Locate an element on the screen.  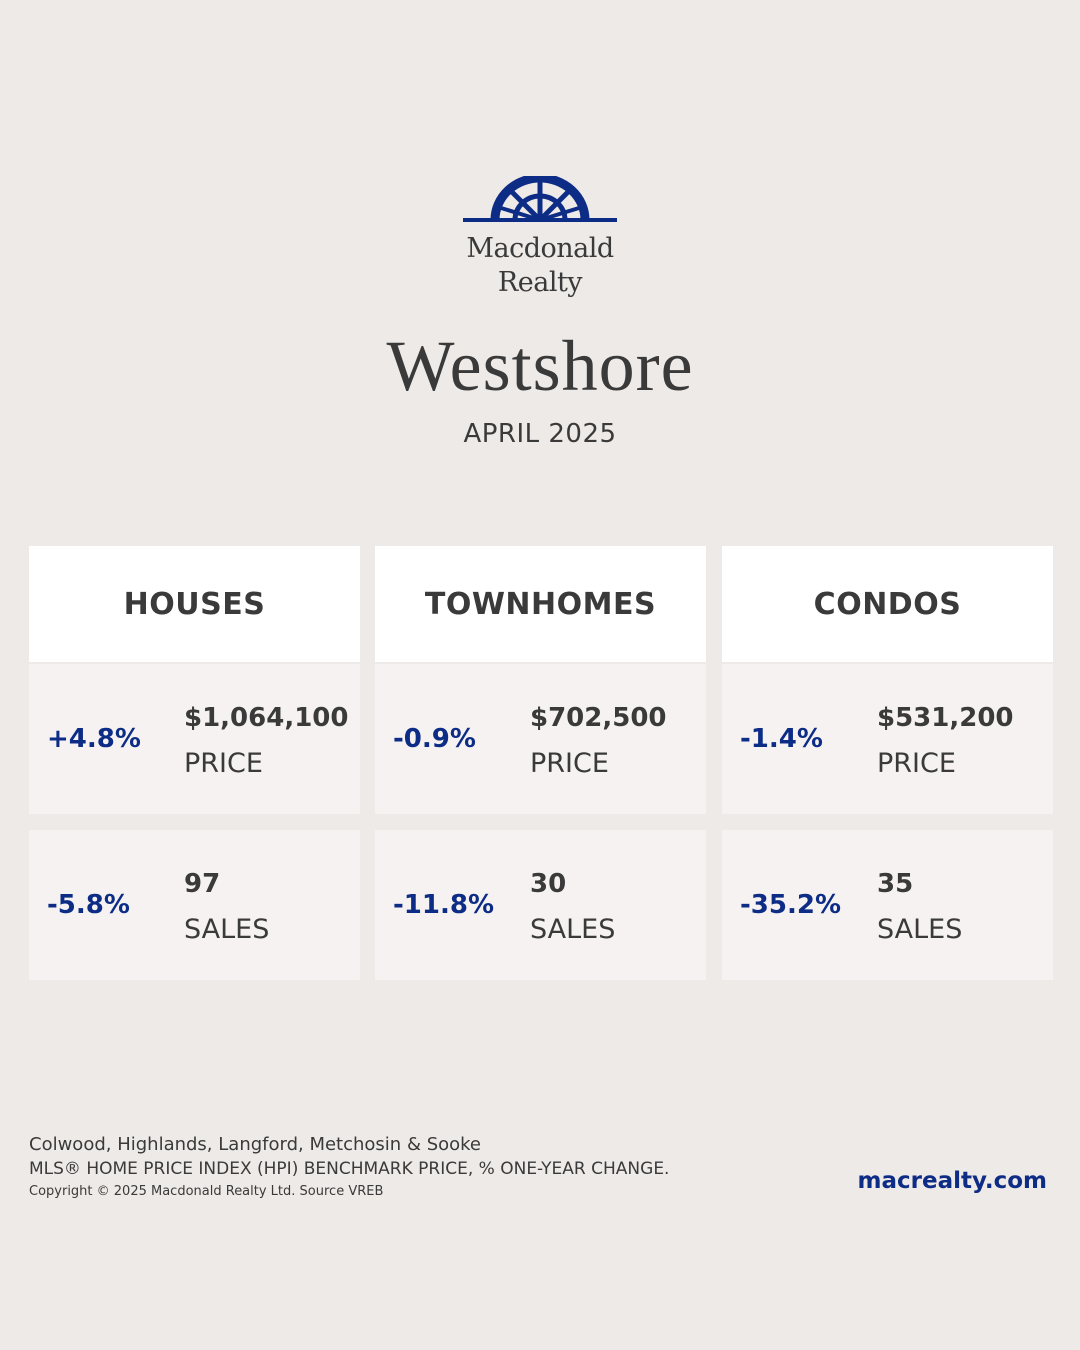
price-value: $531,200 is located at coordinates (945, 718).